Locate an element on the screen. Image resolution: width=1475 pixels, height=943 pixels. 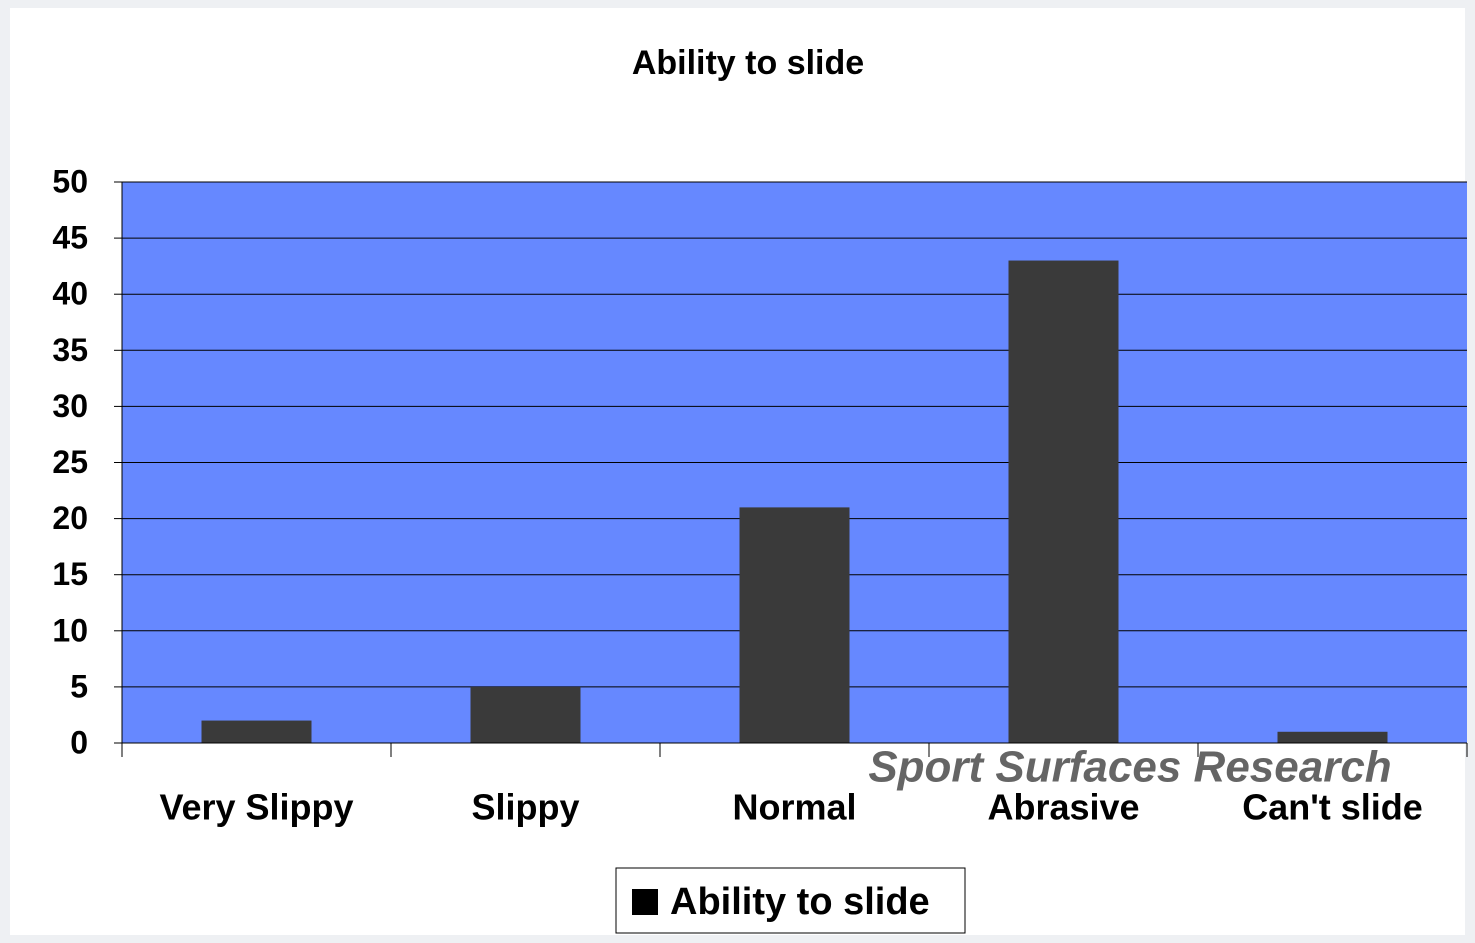
y-tick-label: 25 is located at coordinates (70, 462).